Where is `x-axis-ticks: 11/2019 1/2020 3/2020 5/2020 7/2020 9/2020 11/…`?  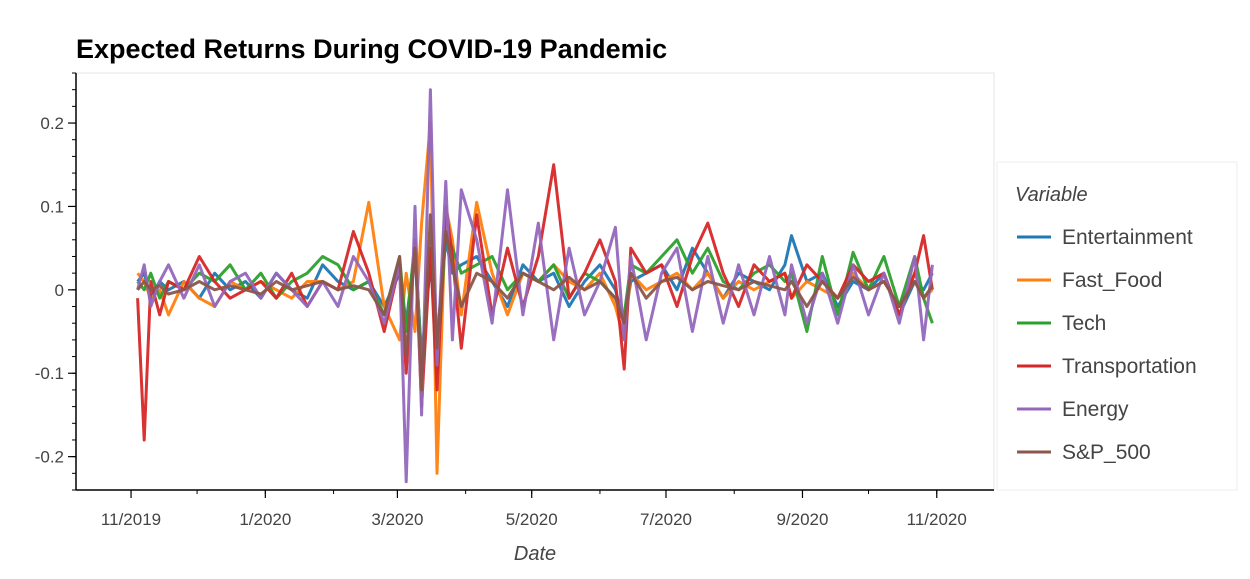 x-axis-ticks: 11/2019 1/2020 3/2020 5/2020 7/2020 9/2020 11/… is located at coordinates (534, 509).